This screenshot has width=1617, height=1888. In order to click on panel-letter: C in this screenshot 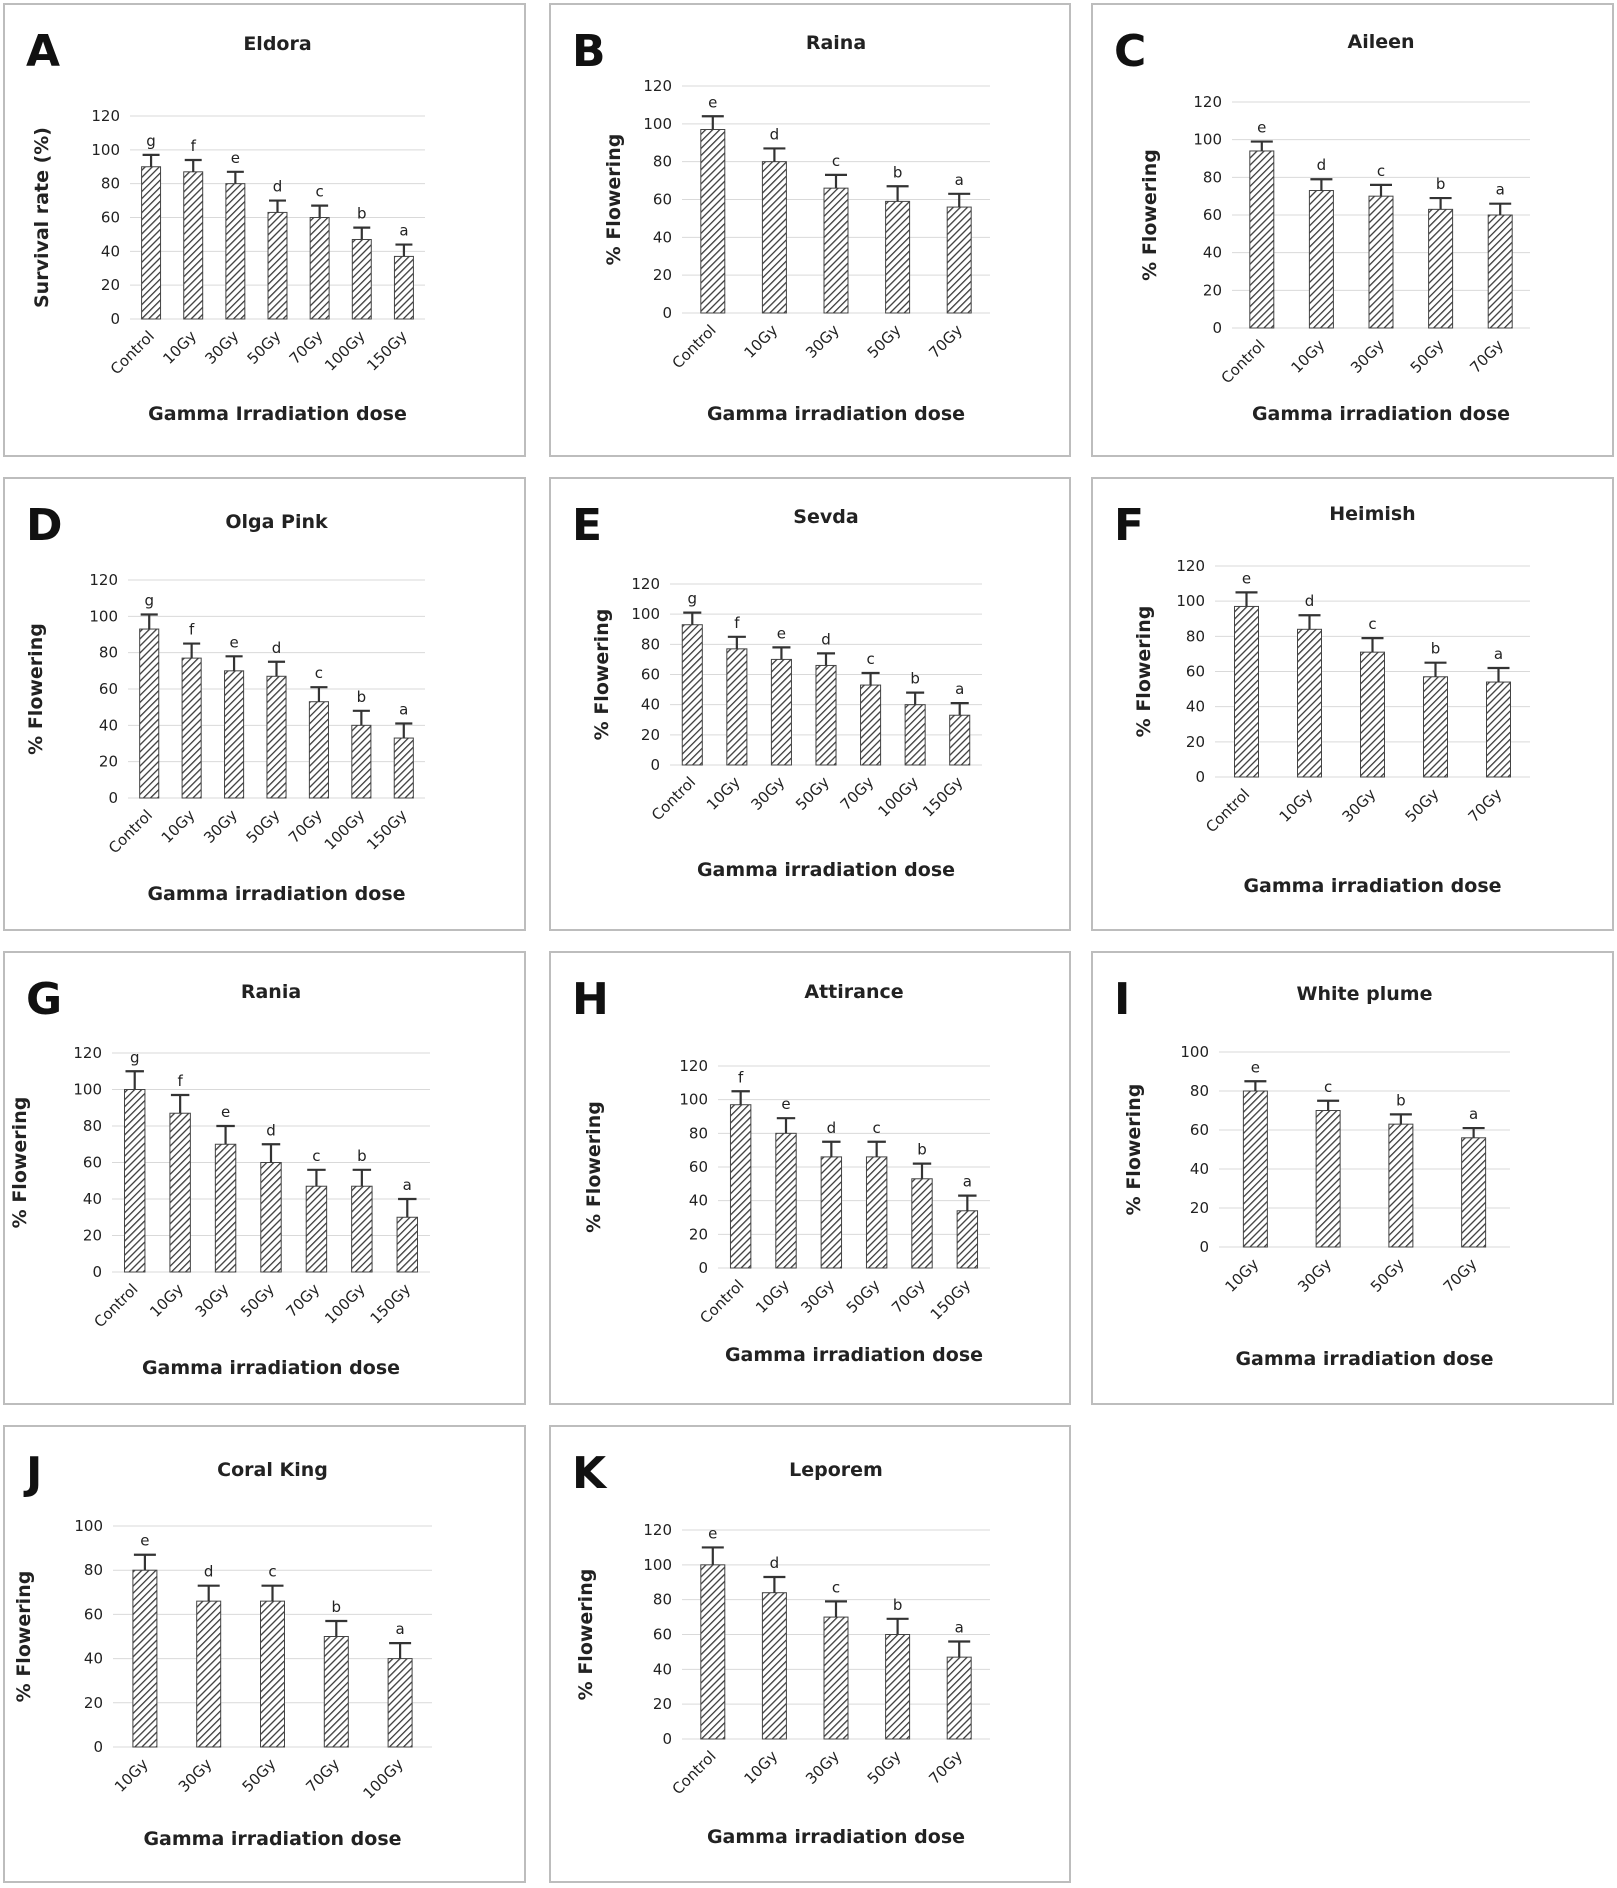, I will do `click(1130, 51)`.